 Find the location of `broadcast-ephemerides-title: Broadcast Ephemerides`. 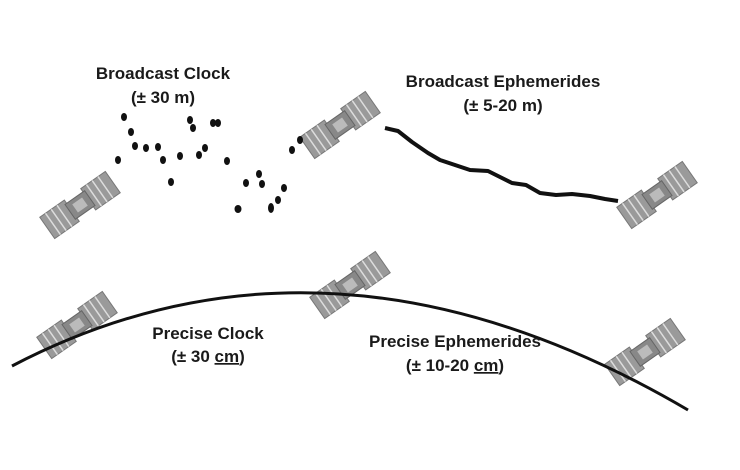

broadcast-ephemerides-title: Broadcast Ephemerides is located at coordinates (503, 81).